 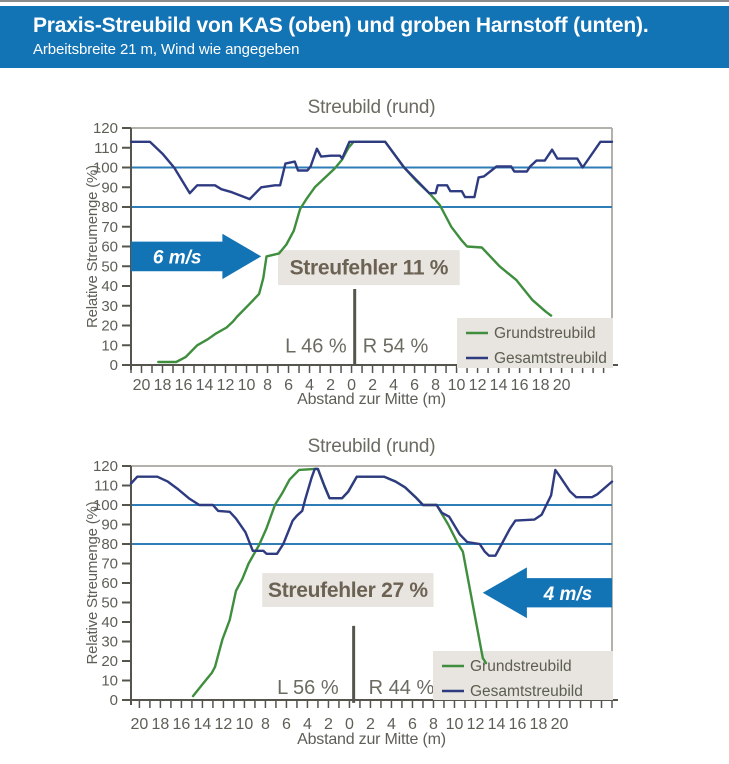 What do you see at coordinates (177, 257) in the screenshot?
I see `wind-speed-label: 6 m/s` at bounding box center [177, 257].